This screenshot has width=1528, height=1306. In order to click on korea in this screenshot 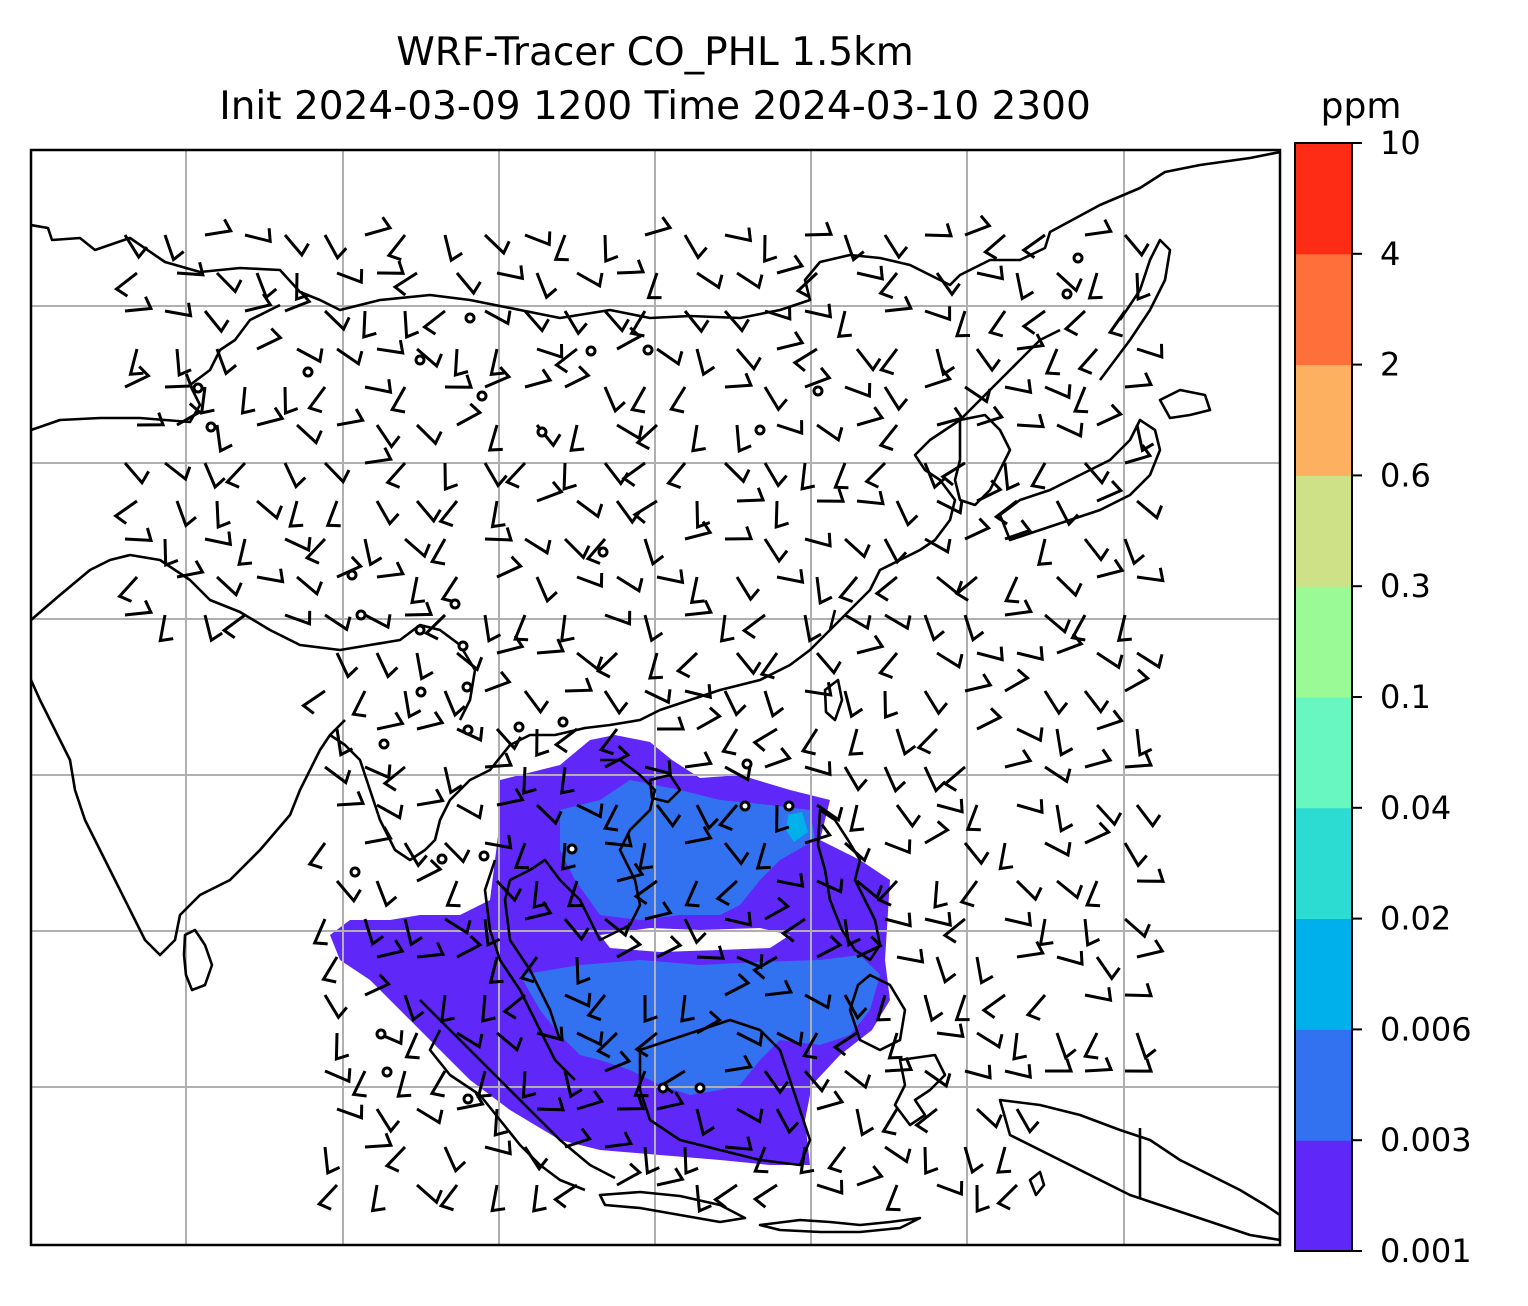, I will do `click(982, 460)`.